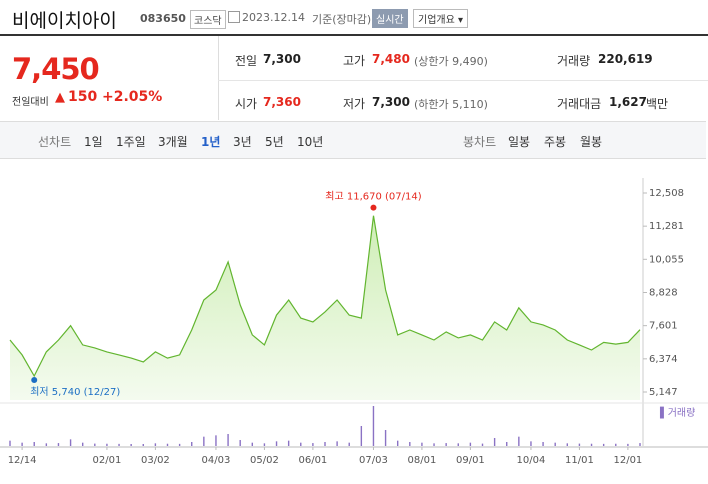  I want to click on period-tab: 1주일, so click(131, 142).